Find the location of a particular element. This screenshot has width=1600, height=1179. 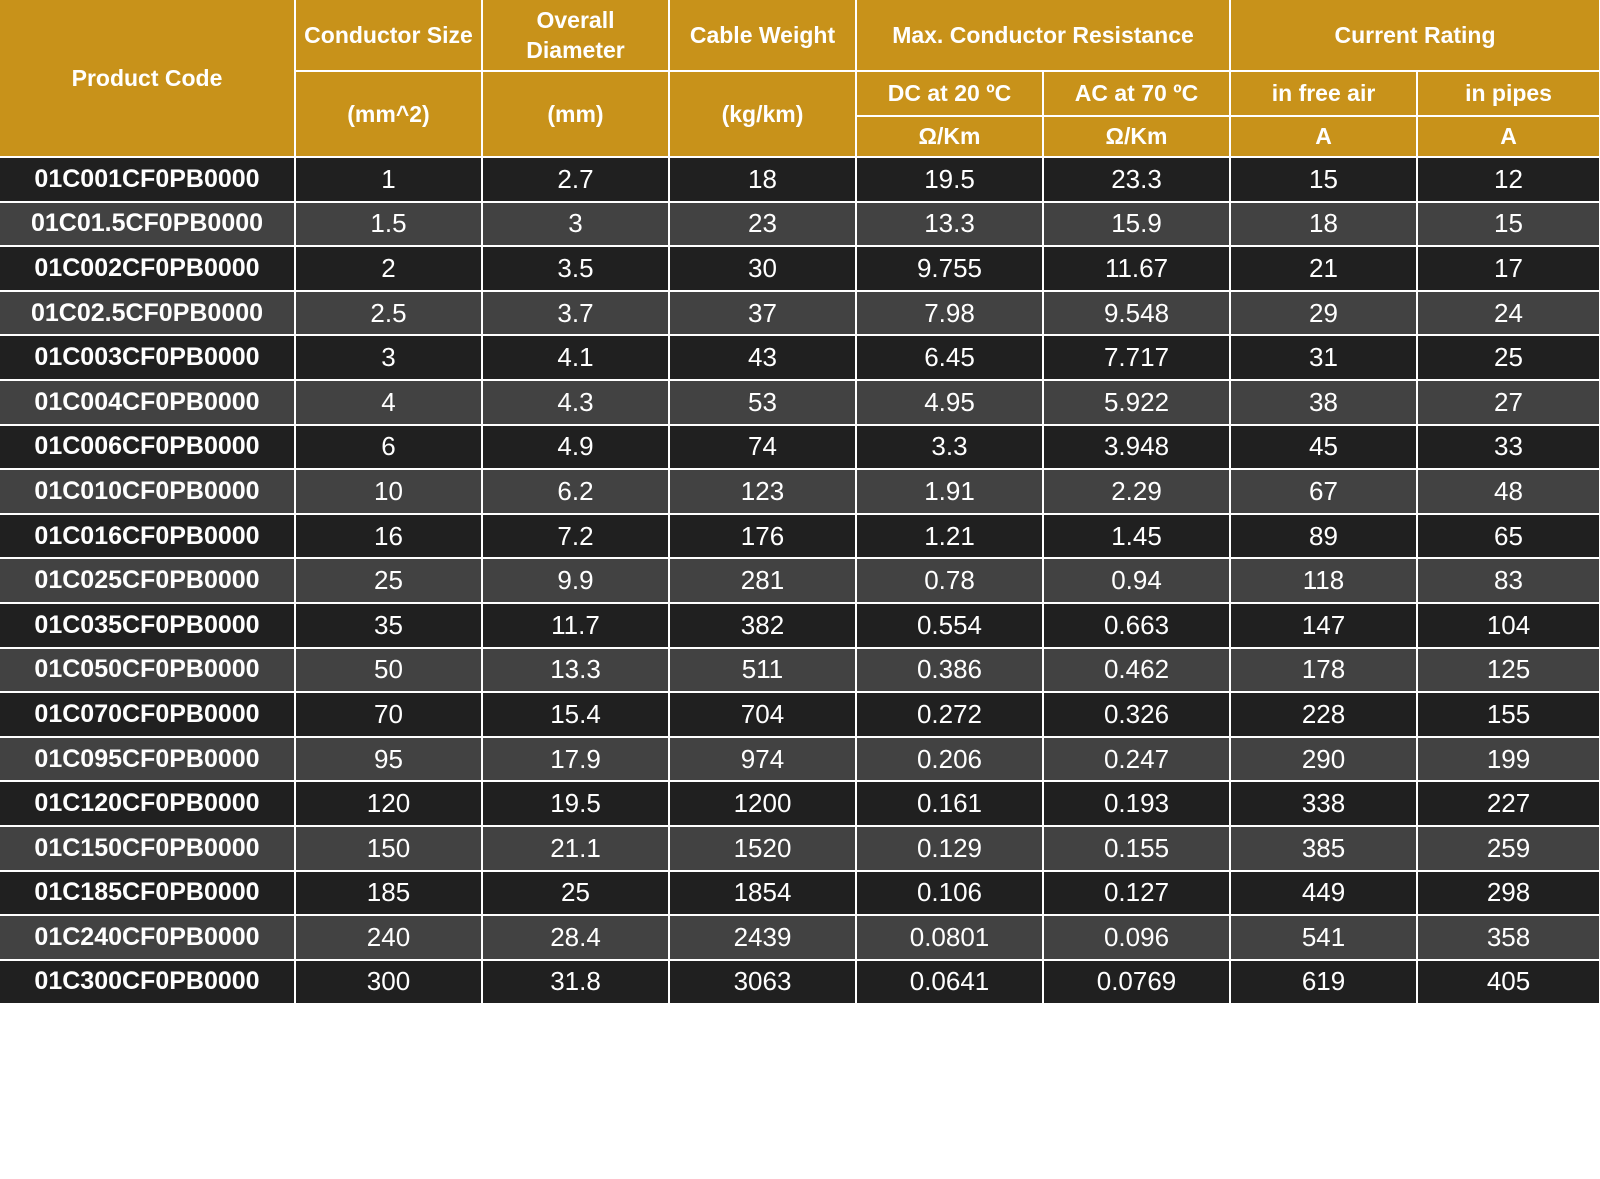

table-cell: 15.4 is located at coordinates (575, 714).